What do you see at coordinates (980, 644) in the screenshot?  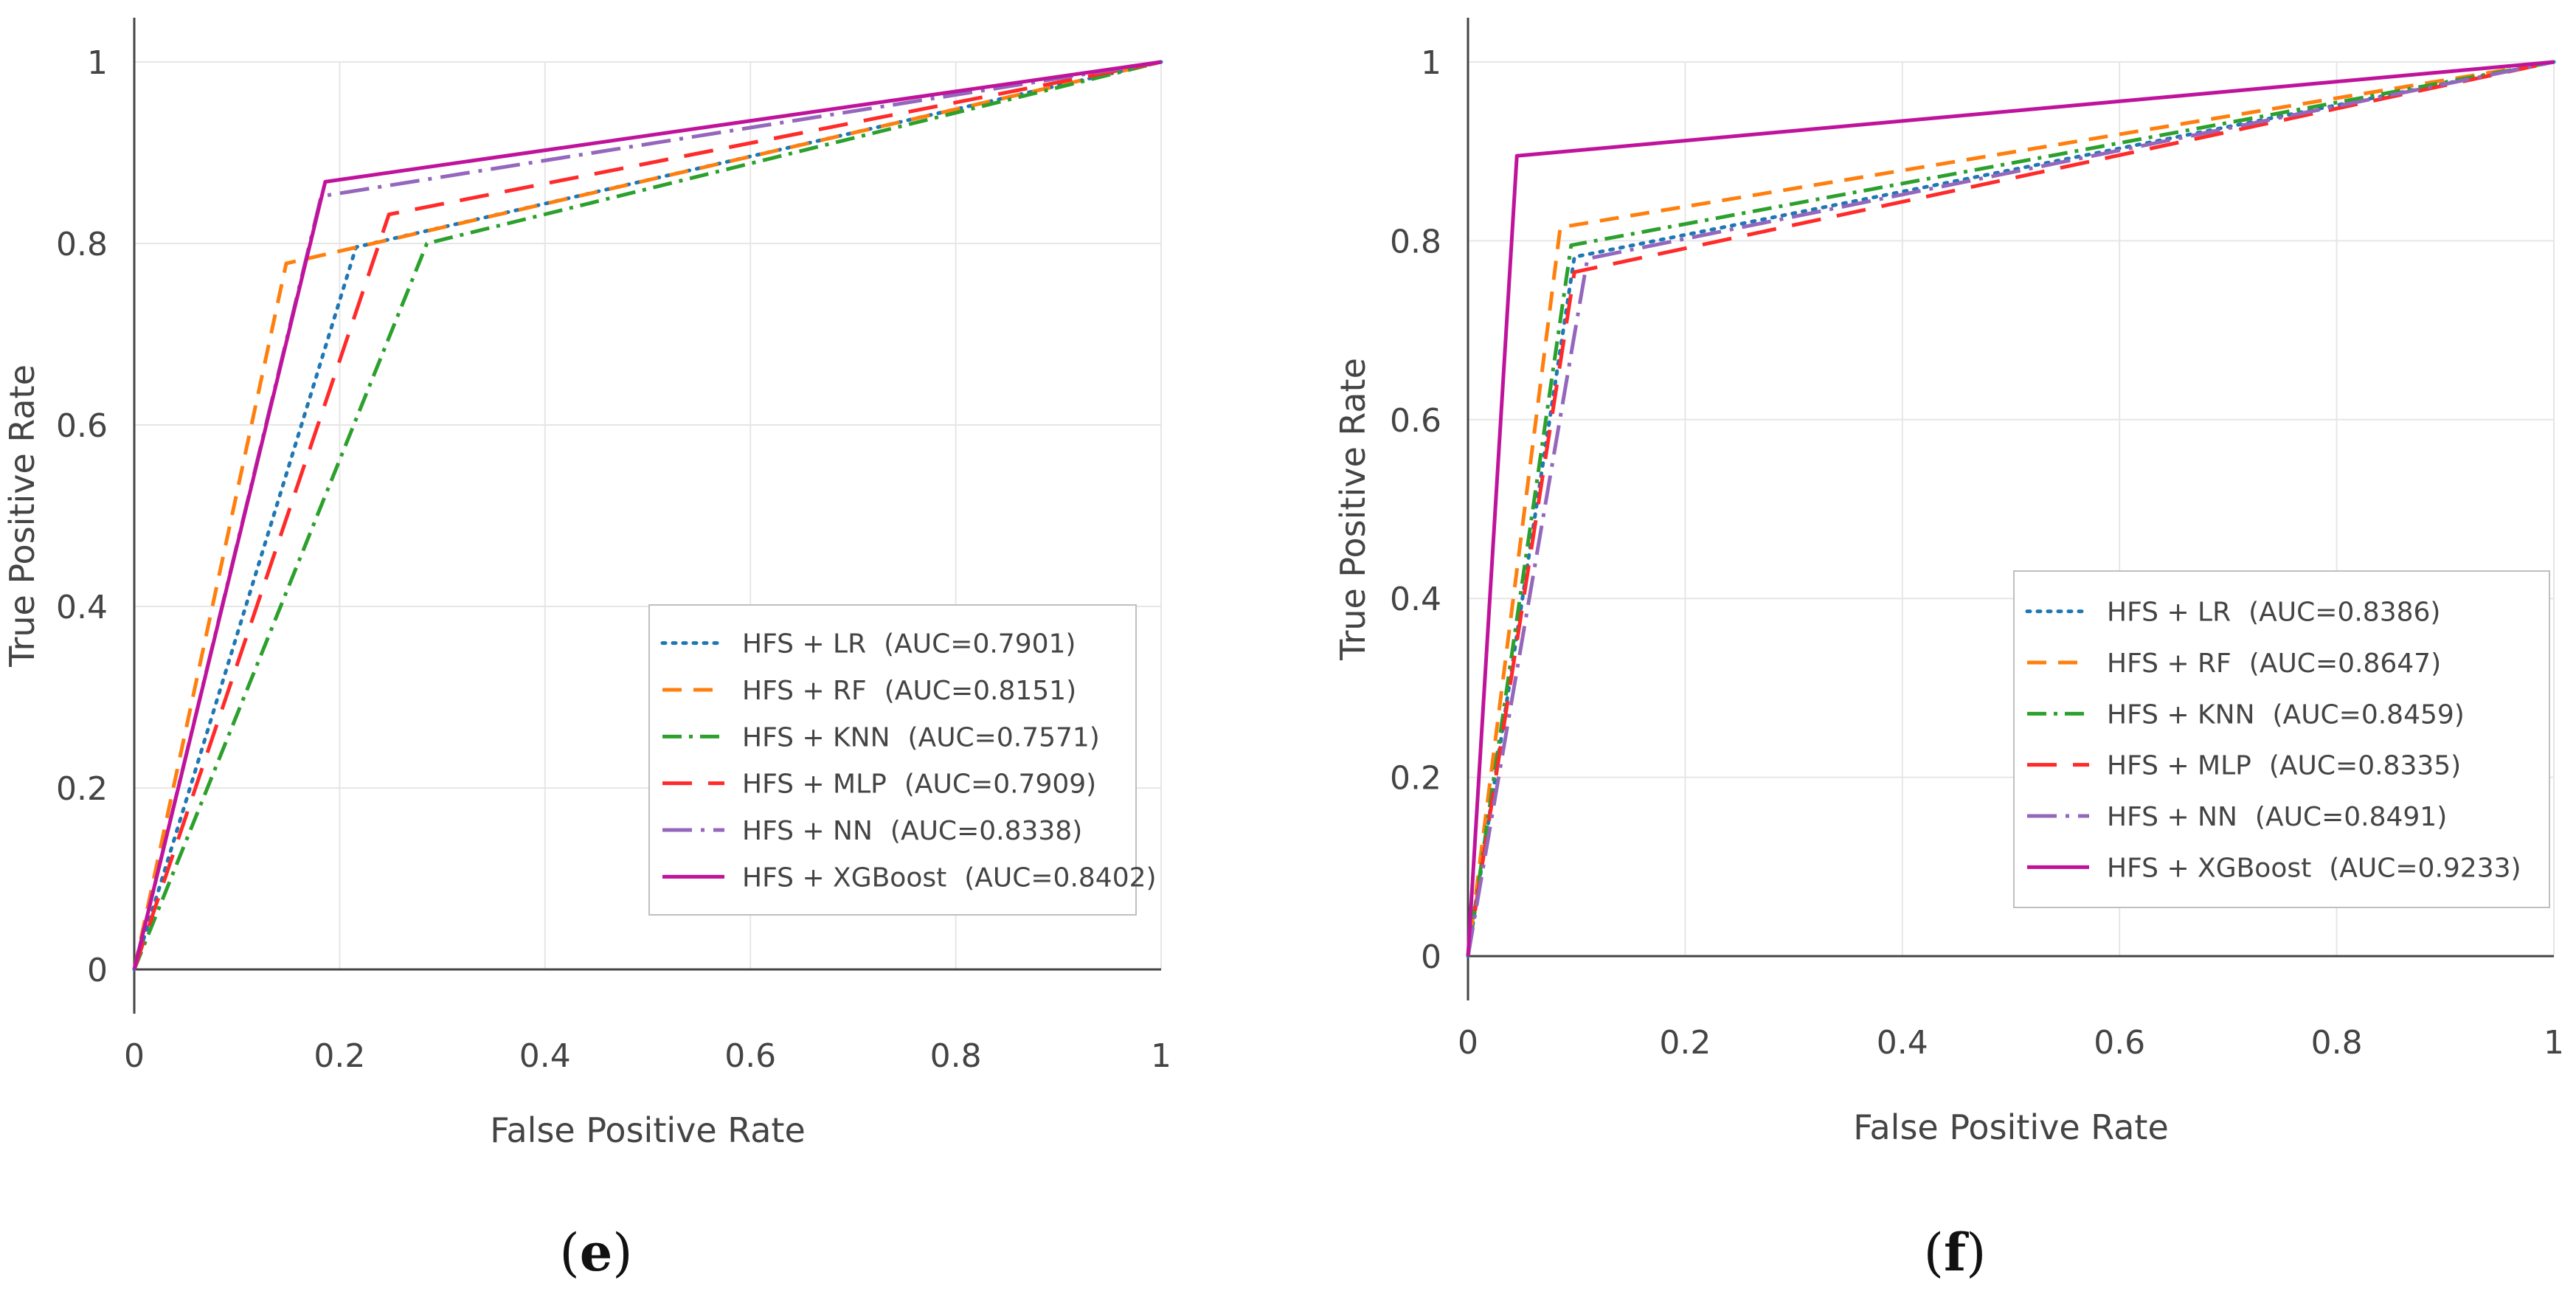 I see `legend-auc-value: (AUC=0.7901)` at bounding box center [980, 644].